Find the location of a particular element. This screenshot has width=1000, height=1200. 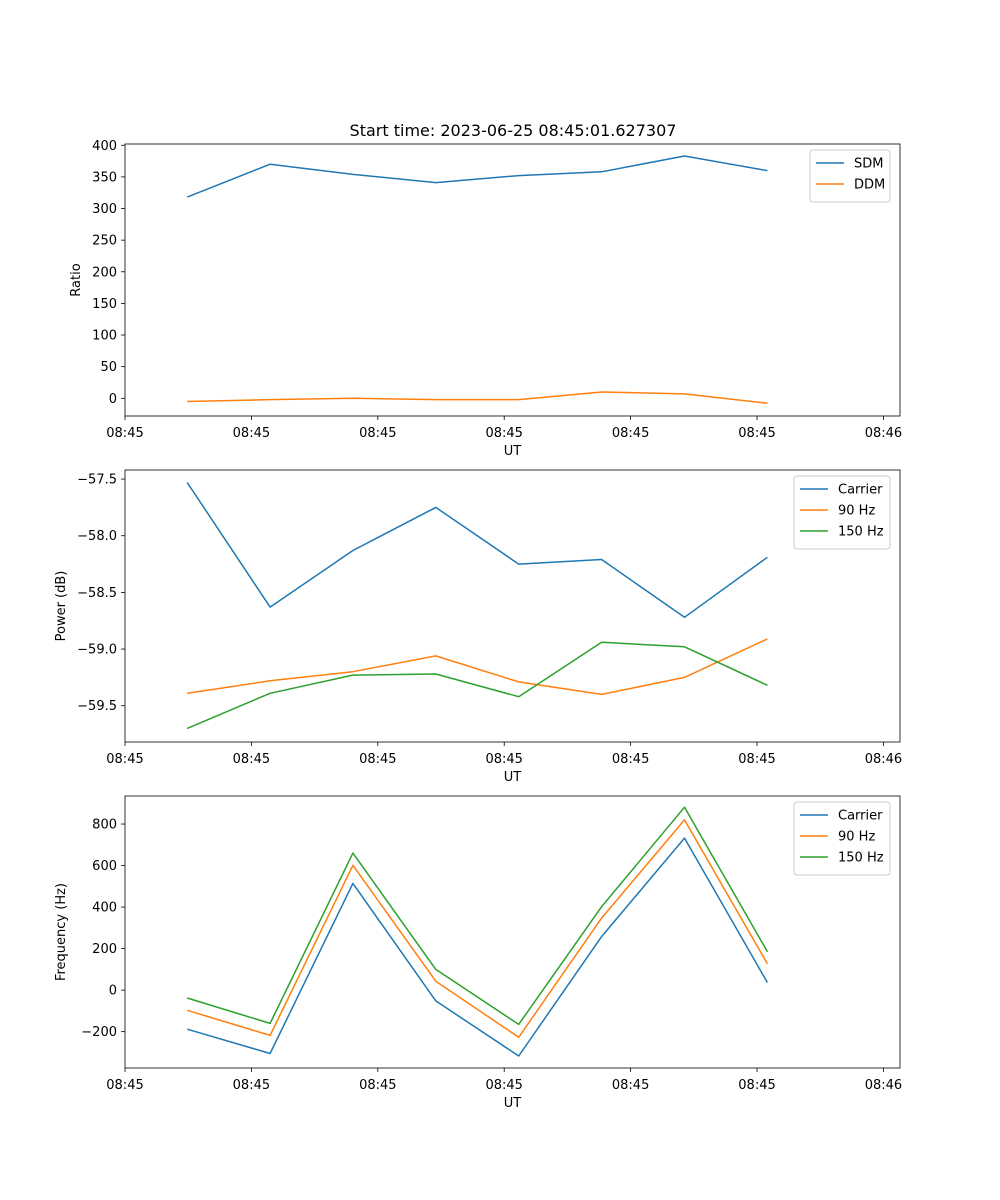

ratio-series-ddm-line is located at coordinates (477, 398).